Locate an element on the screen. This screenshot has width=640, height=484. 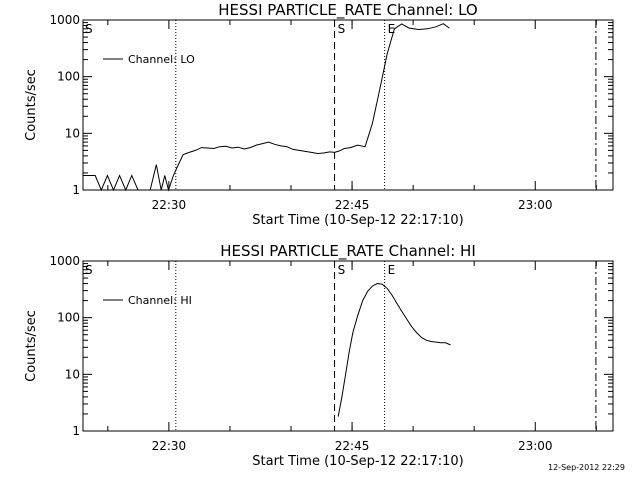
panel-1-y-tick-label: 100 is located at coordinates (68, 77).